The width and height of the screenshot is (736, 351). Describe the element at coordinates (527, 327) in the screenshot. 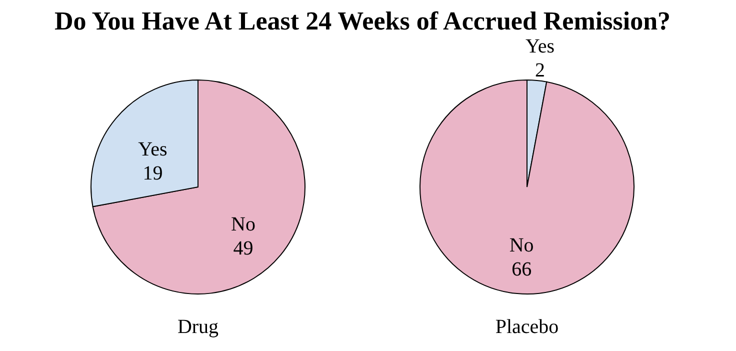

I see `text: Placebo` at that location.